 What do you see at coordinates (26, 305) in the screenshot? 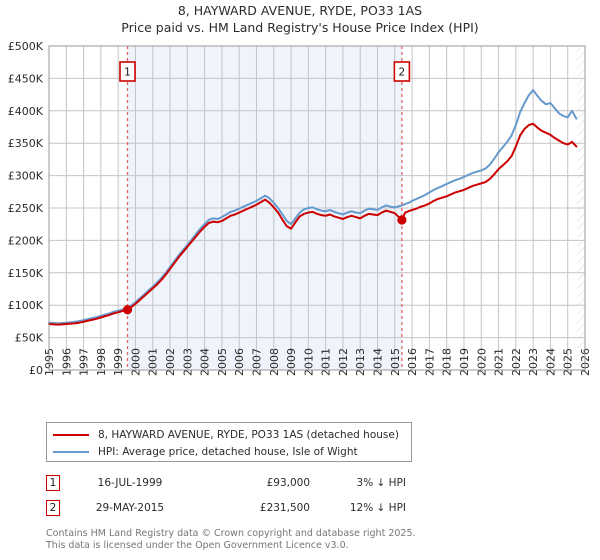
I see `svg-text: £100K` at bounding box center [26, 305].